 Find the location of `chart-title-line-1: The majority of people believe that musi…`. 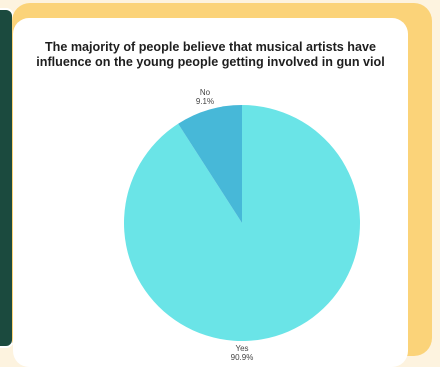

chart-title-line-1: The majority of people believe that musi… is located at coordinates (210, 47).